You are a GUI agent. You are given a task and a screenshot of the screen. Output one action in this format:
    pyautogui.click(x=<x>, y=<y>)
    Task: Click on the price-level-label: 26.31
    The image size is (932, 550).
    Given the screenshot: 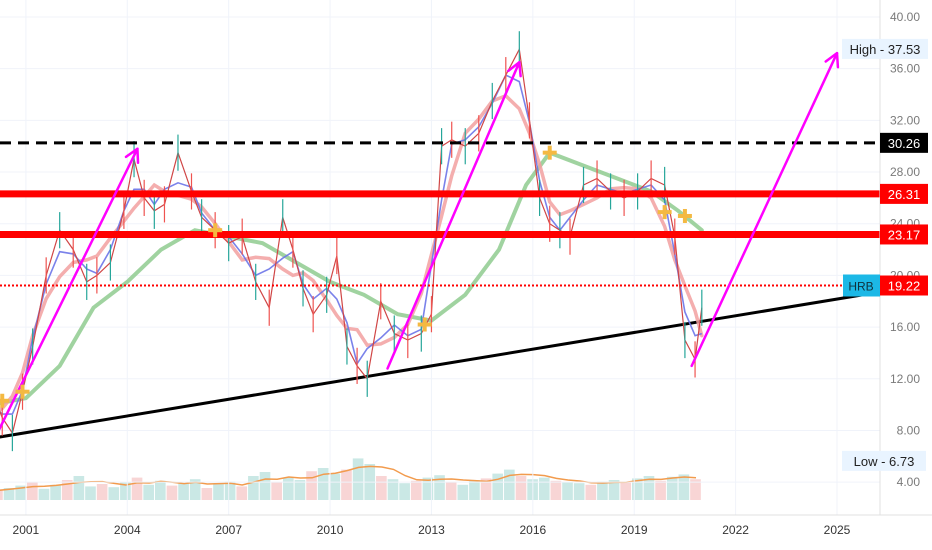 What is the action you would take?
    pyautogui.click(x=904, y=194)
    